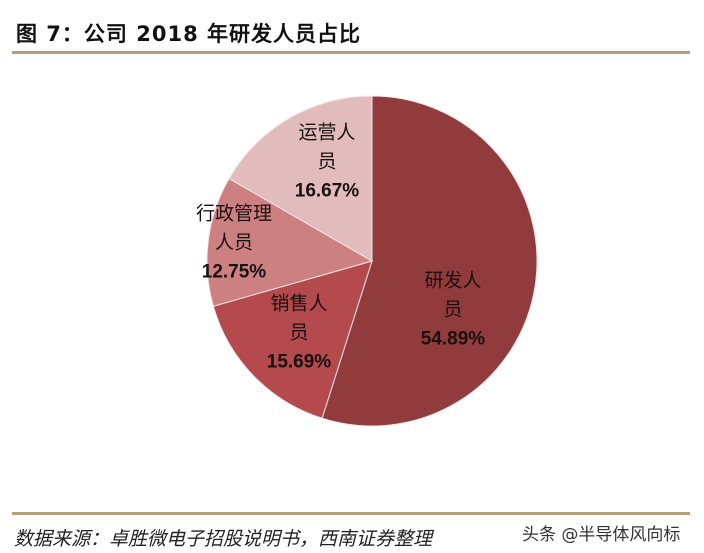 This screenshot has height=553, width=704. I want to click on slice-label-ops: 运营人员 16.67%, so click(327, 162).